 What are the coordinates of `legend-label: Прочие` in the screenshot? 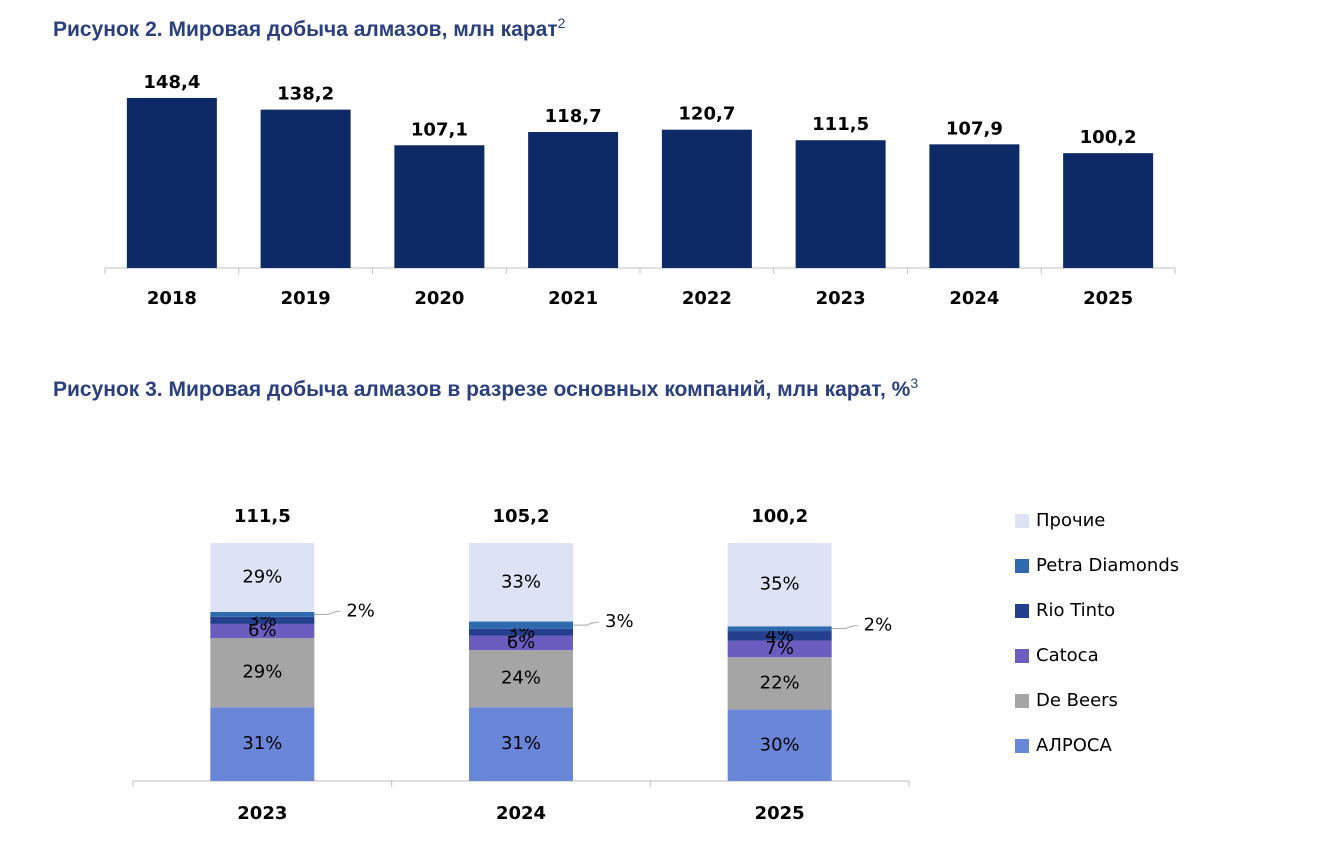 It's located at (1070, 520).